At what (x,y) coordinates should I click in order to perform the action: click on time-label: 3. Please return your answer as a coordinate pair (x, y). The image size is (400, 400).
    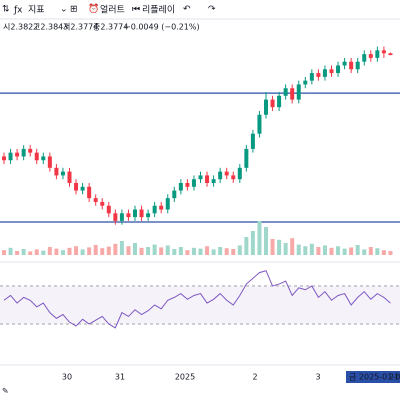
    Looking at the image, I should click on (317, 377).